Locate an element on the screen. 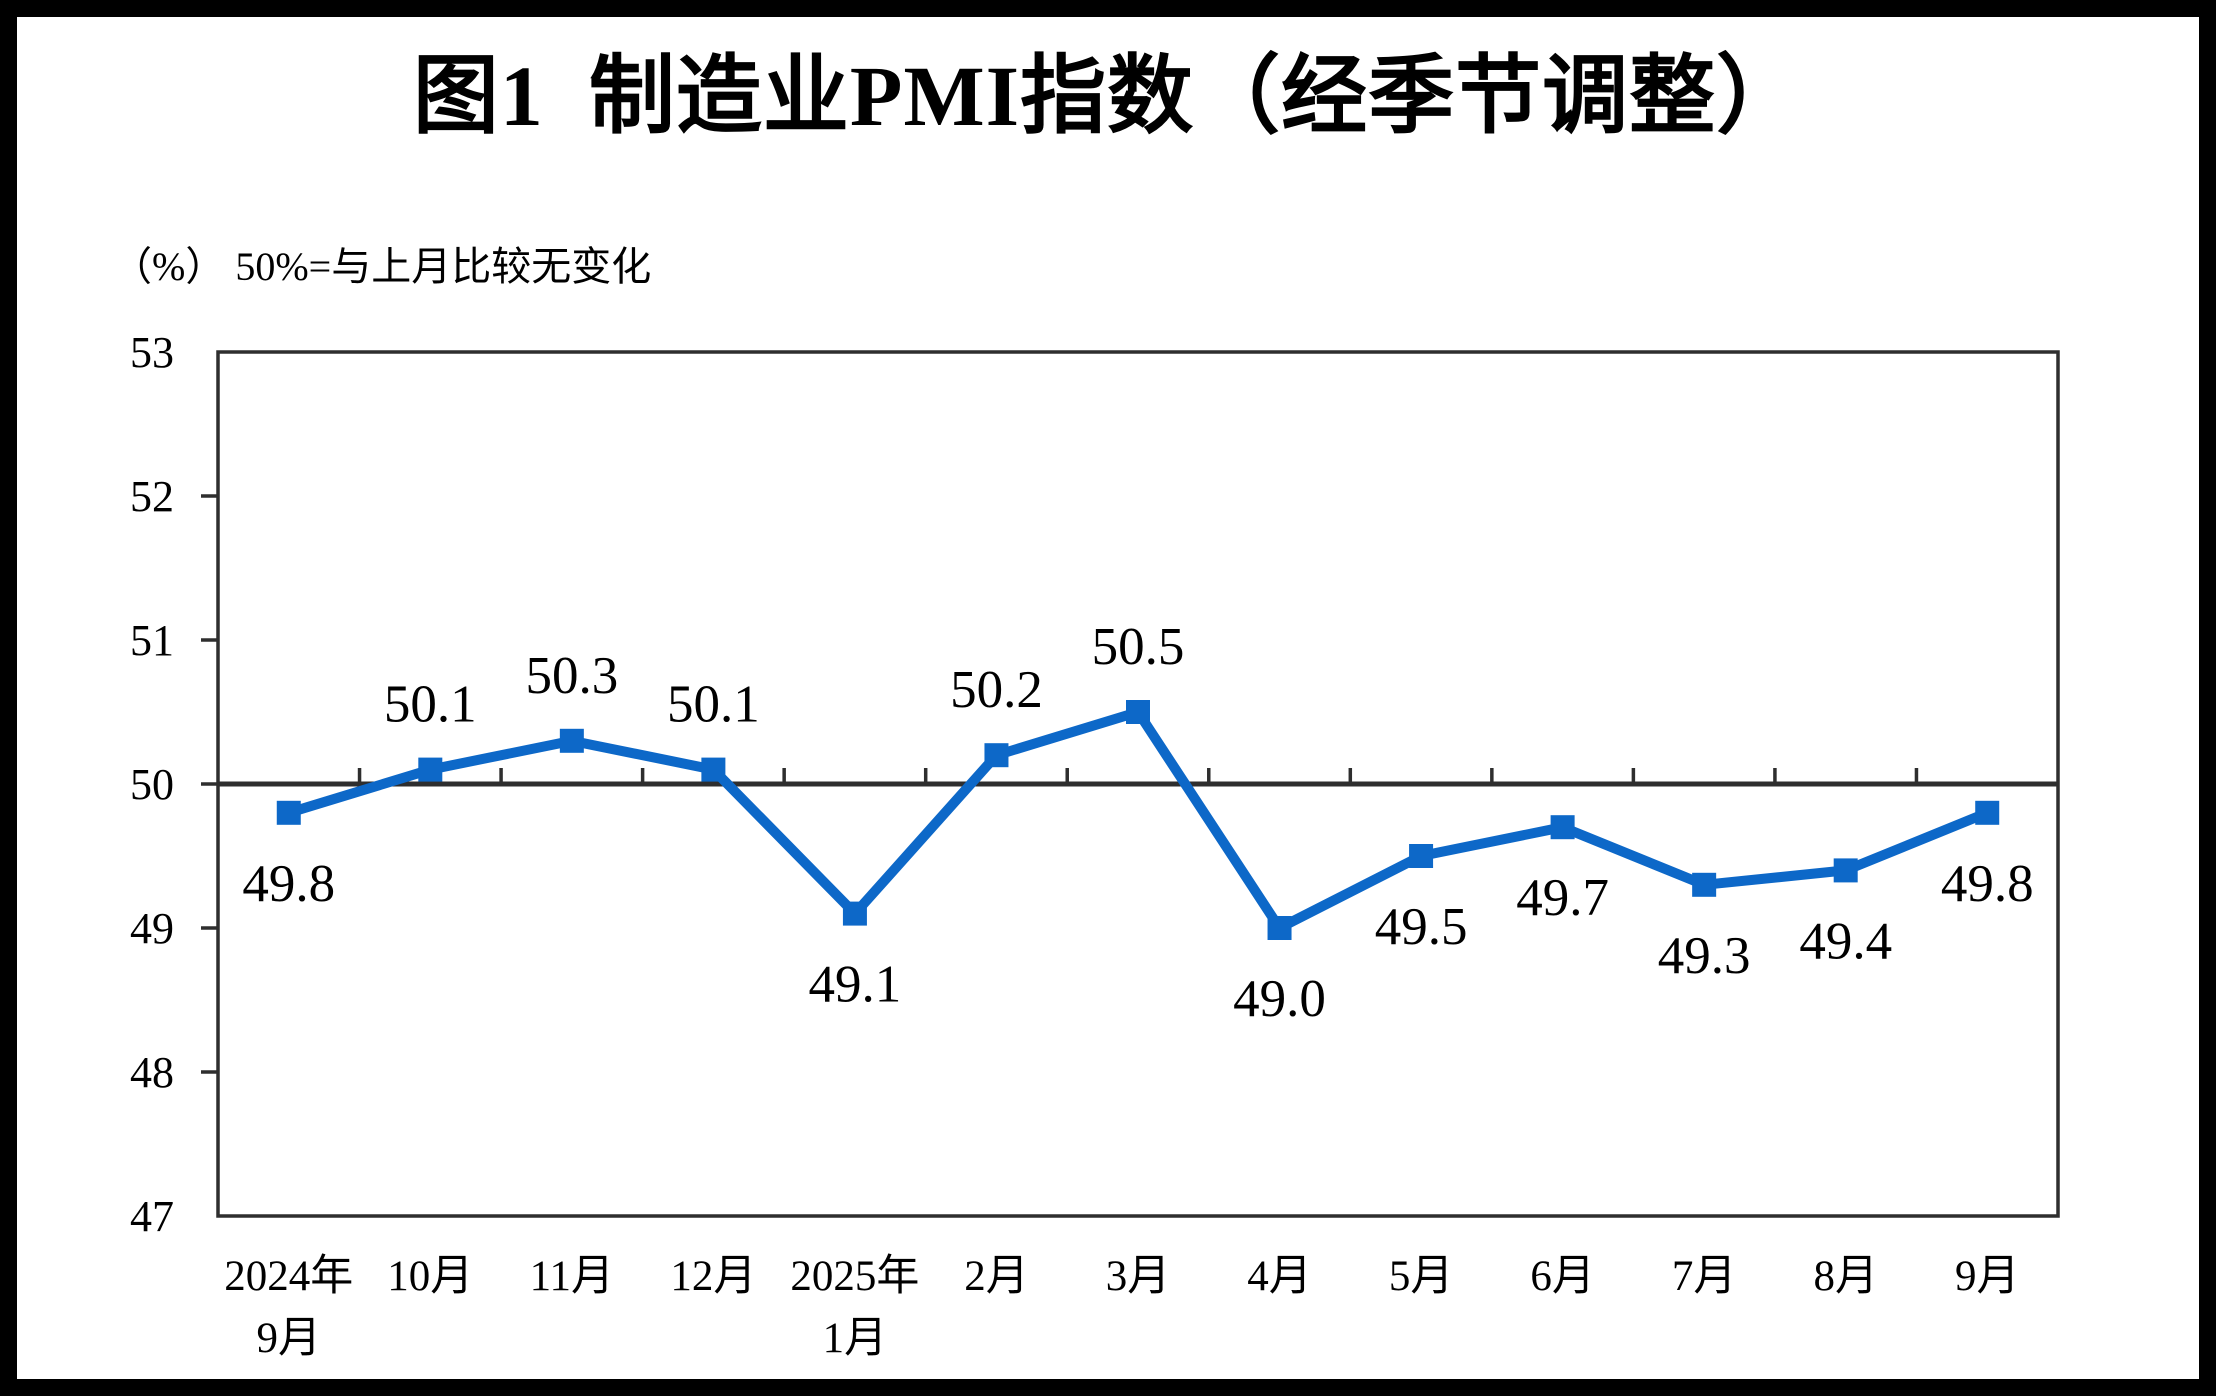 This screenshot has width=2216, height=1396. chart-title: 图1 制造业PMI指数（经季节调整） is located at coordinates (1108, 96).